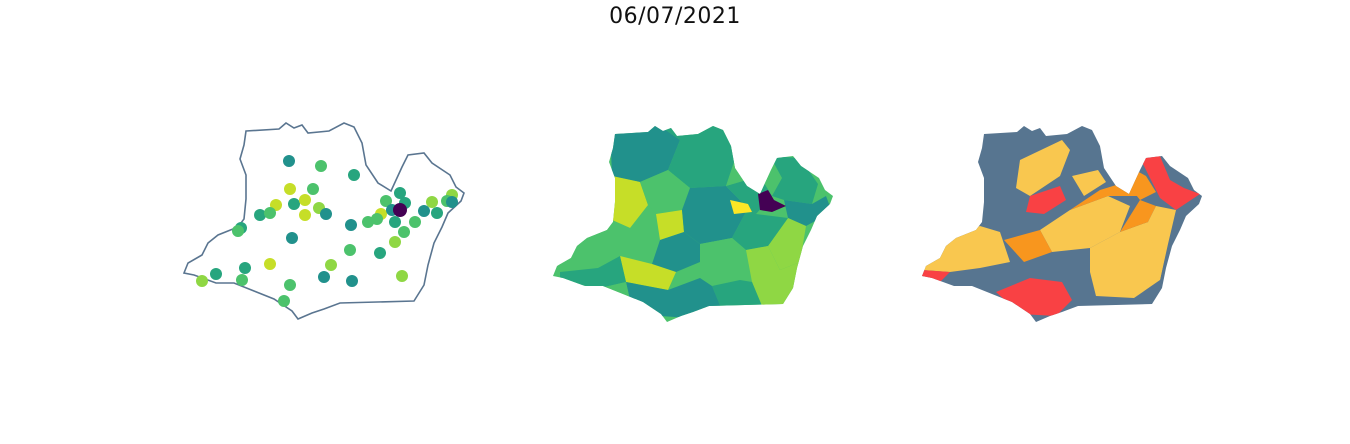  I want to click on figure-title: 06/07/2021, so click(675, 16).